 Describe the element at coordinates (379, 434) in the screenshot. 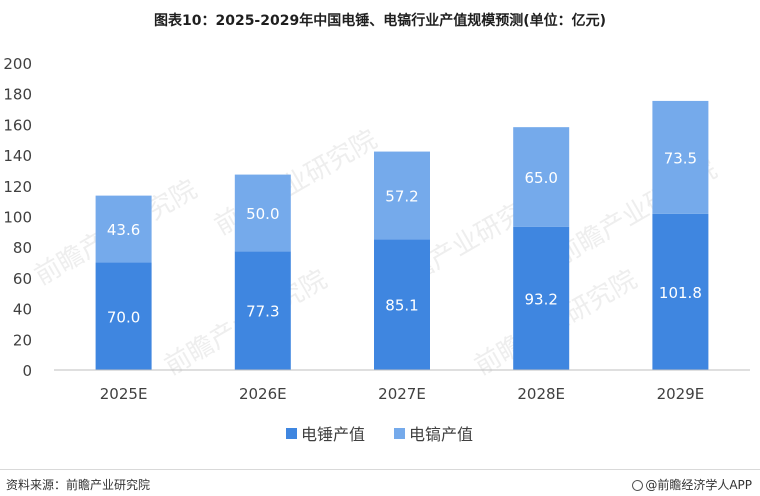

I see `legend: 电锤产值 电镐产值` at that location.